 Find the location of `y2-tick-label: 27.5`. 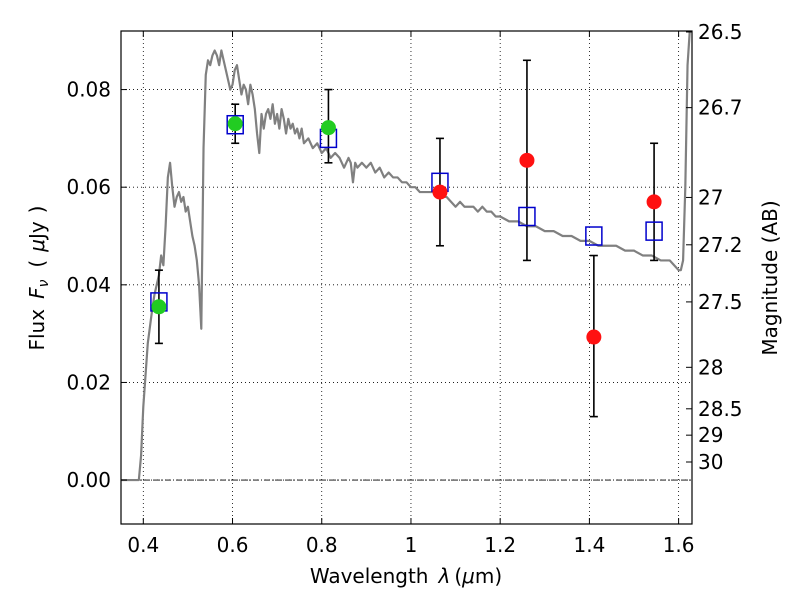

y2-tick-label: 27.5 is located at coordinates (720, 302).